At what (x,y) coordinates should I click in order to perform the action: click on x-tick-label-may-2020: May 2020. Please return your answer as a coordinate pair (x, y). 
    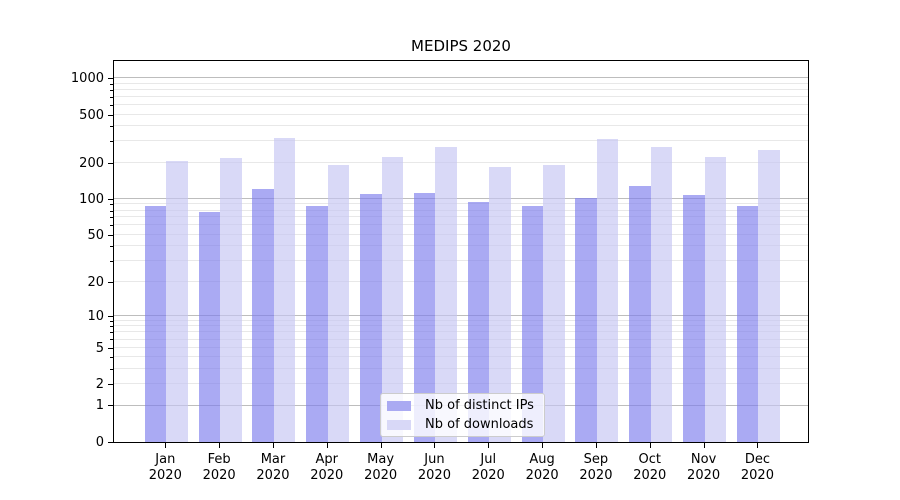
    Looking at the image, I should click on (381, 468).